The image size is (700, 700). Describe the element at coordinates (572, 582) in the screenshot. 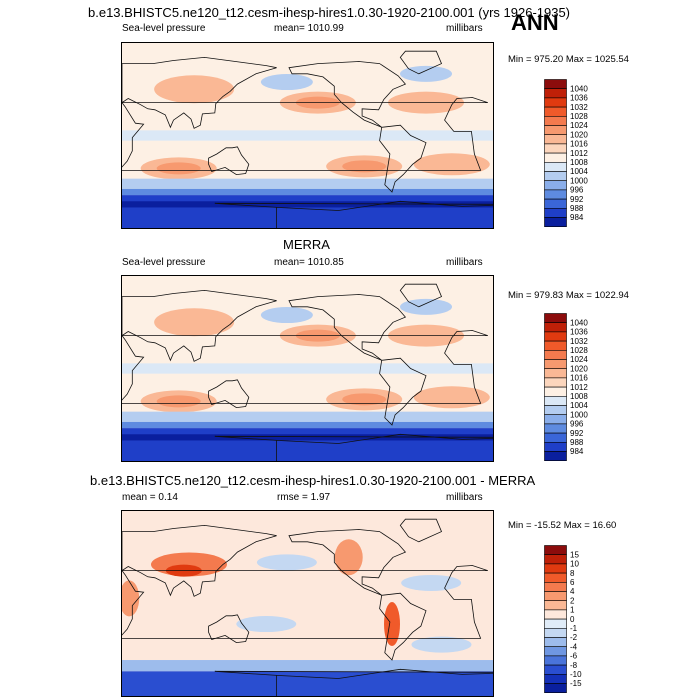

I see `colorbar-label: 6` at that location.